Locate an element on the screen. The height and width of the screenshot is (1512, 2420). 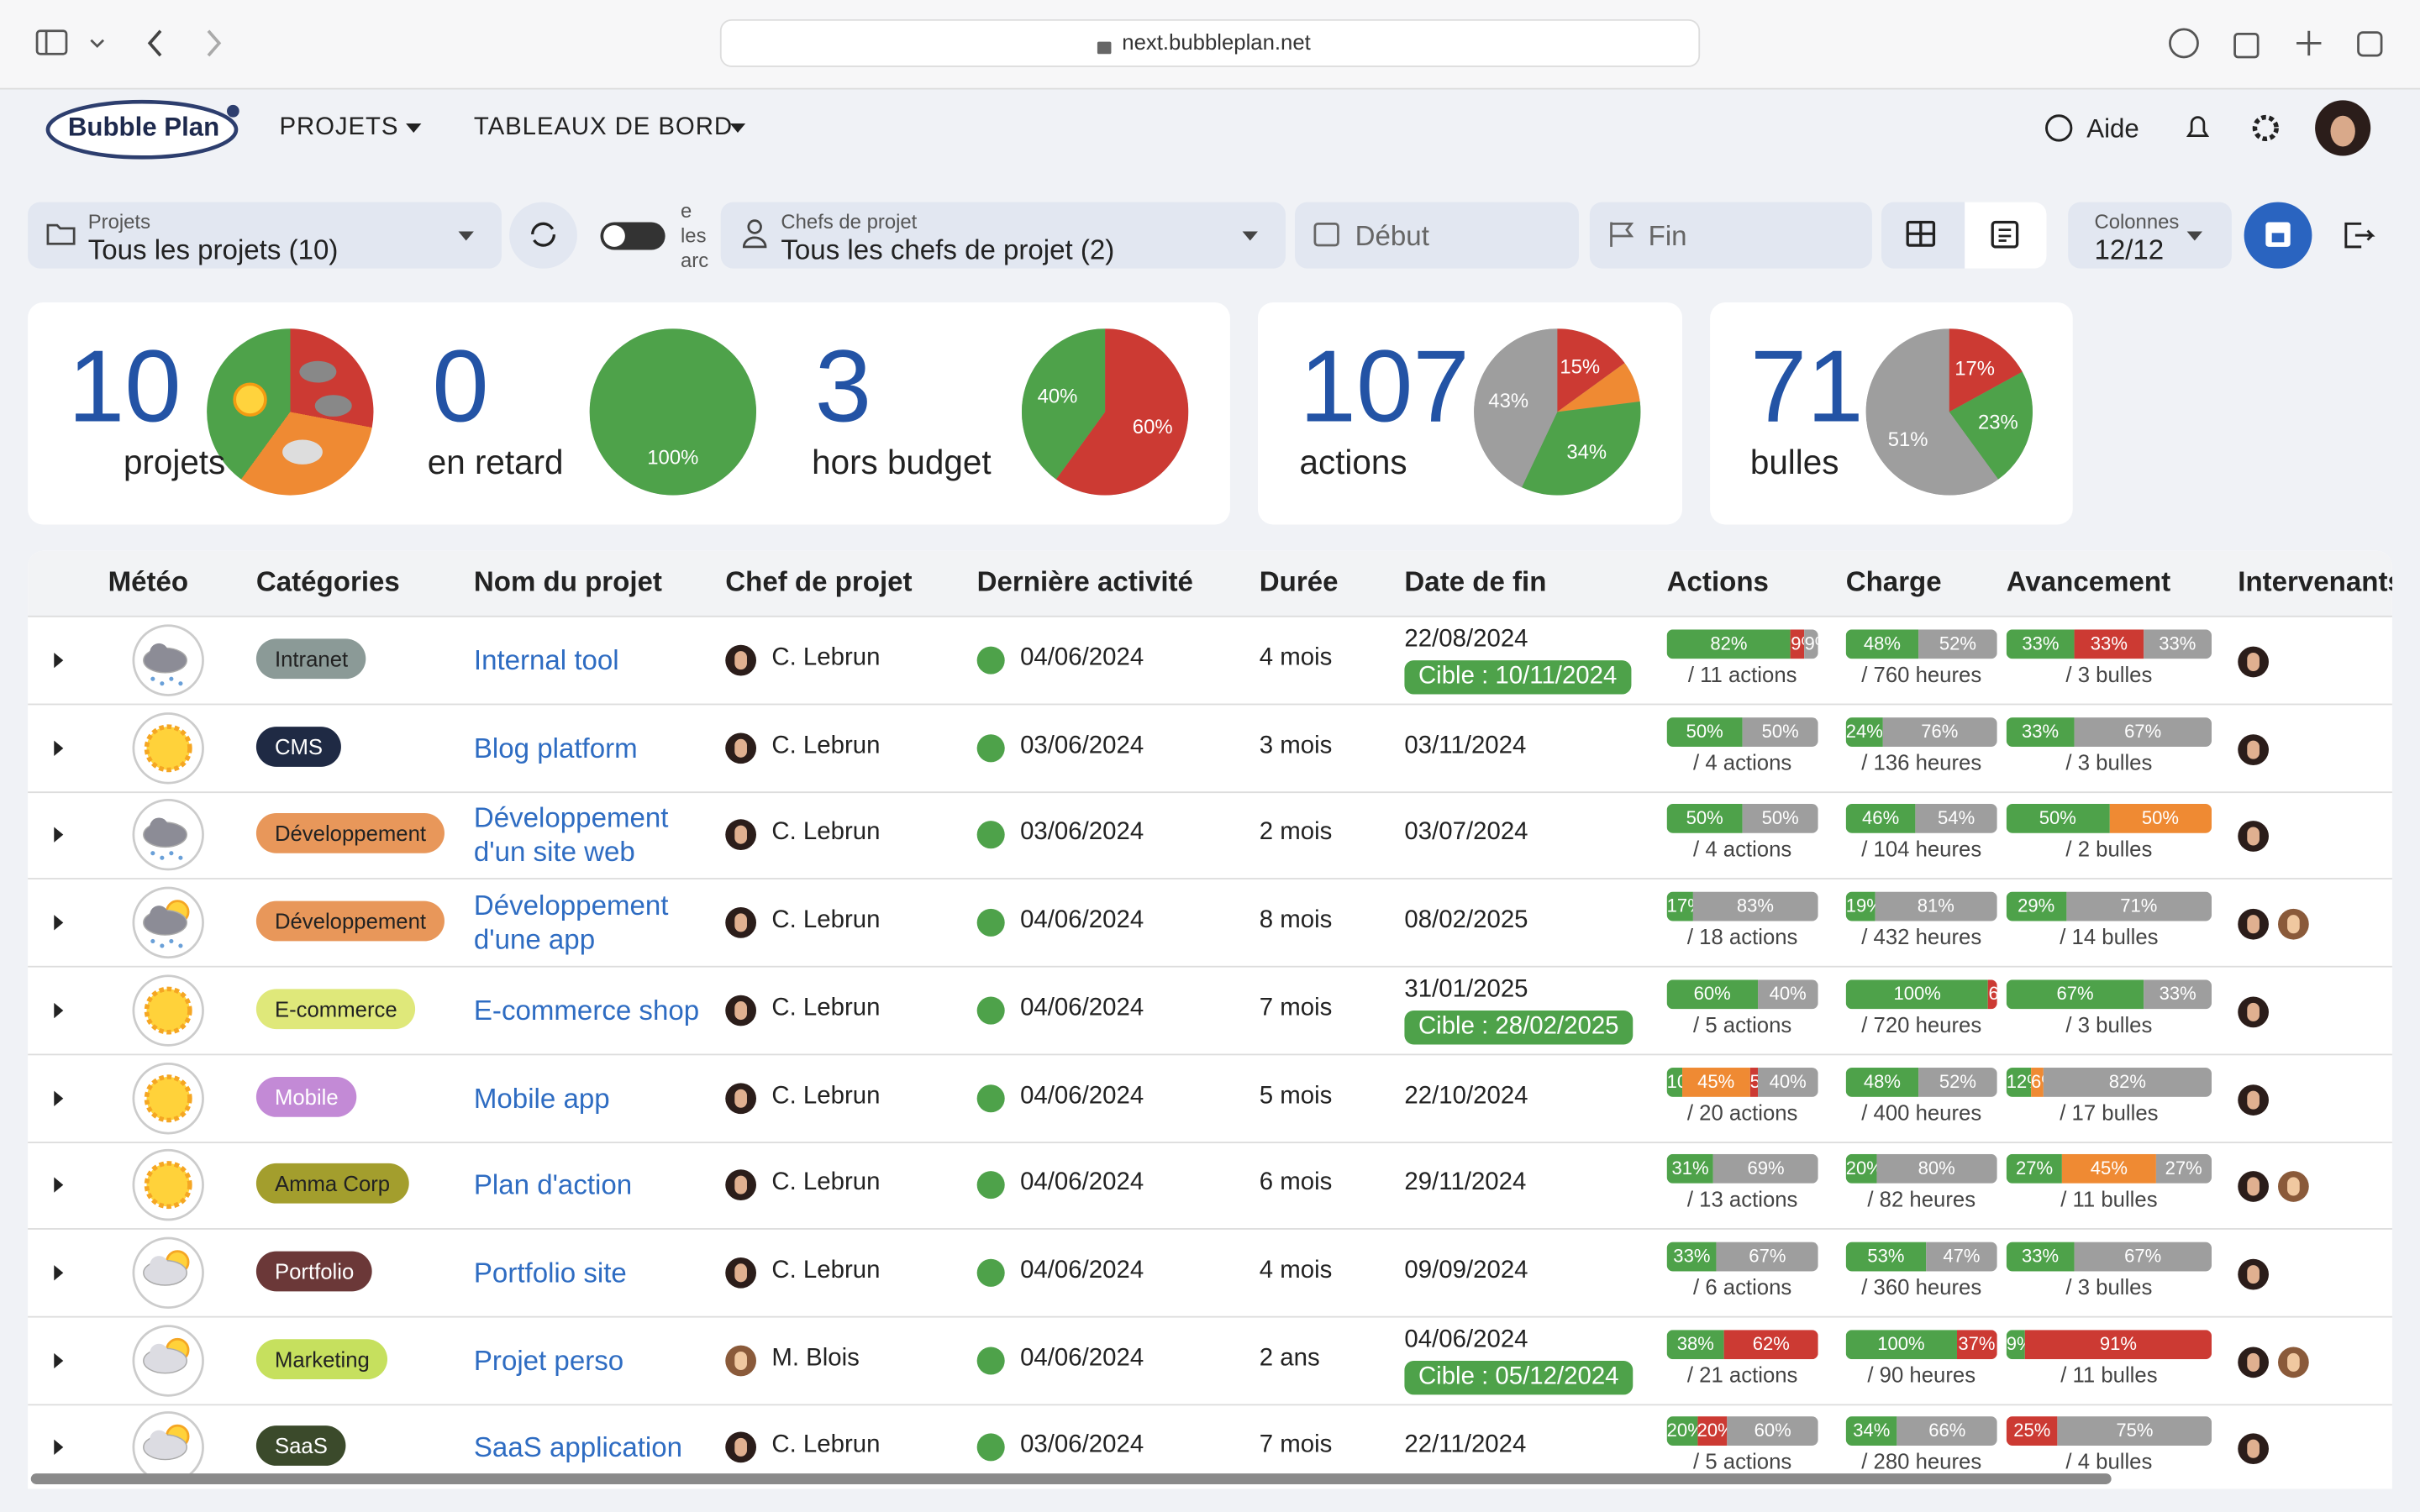
cloud is located at coordinates (159, 915).